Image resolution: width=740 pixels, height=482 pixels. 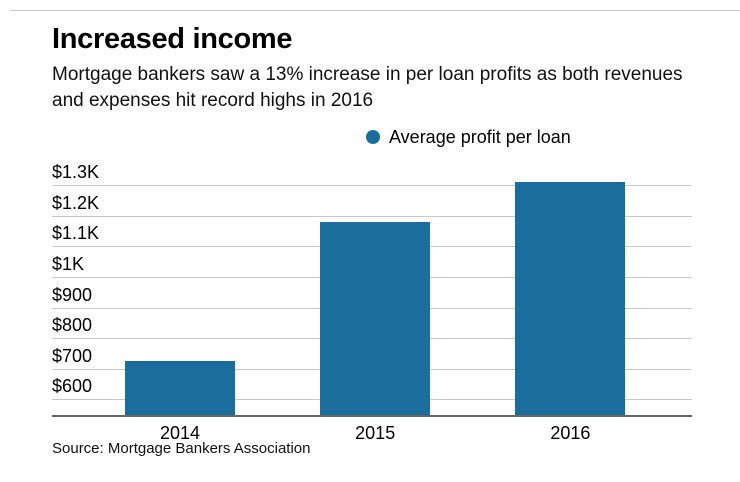 I want to click on y-axis-tick-label-1100: $1.1K, so click(x=76, y=233).